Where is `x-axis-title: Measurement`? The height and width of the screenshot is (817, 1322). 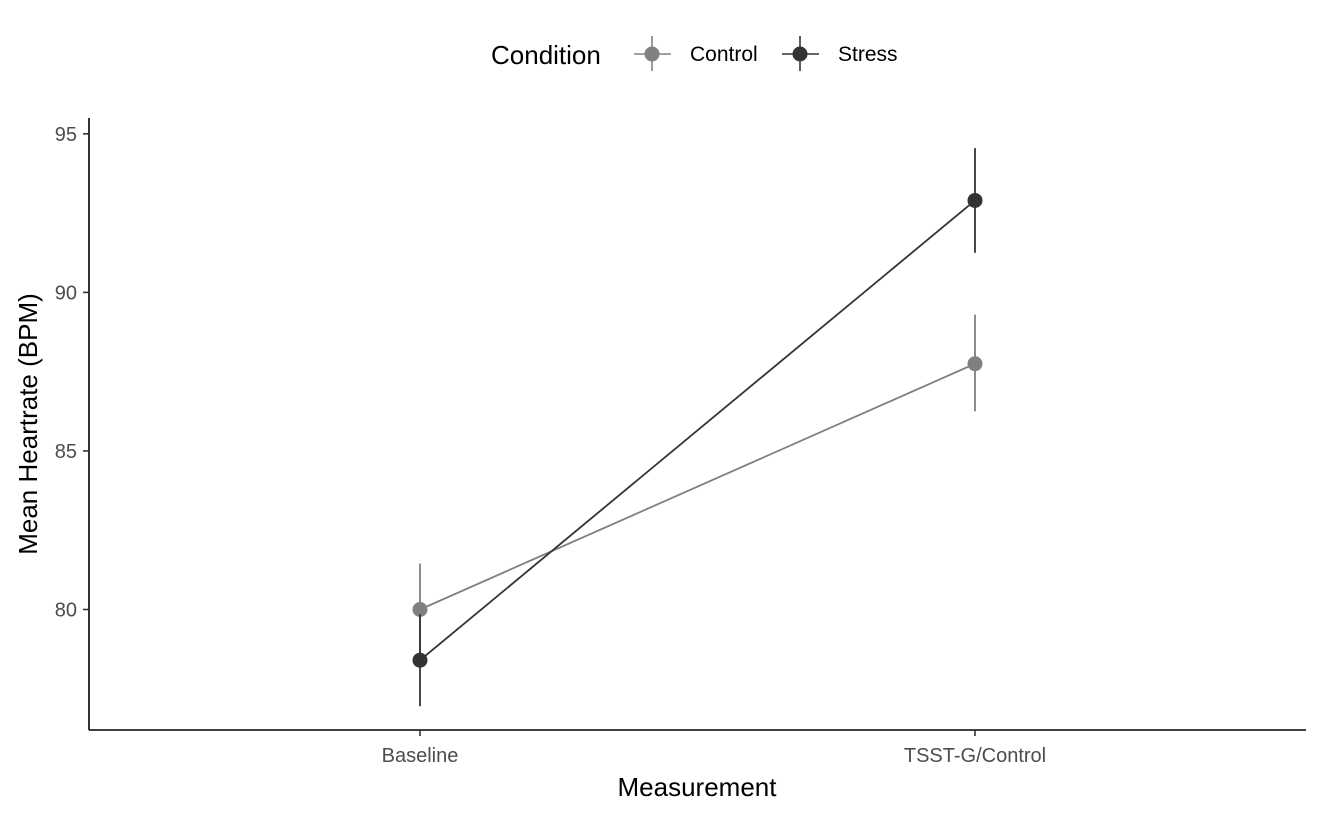
x-axis-title: Measurement is located at coordinates (698, 787).